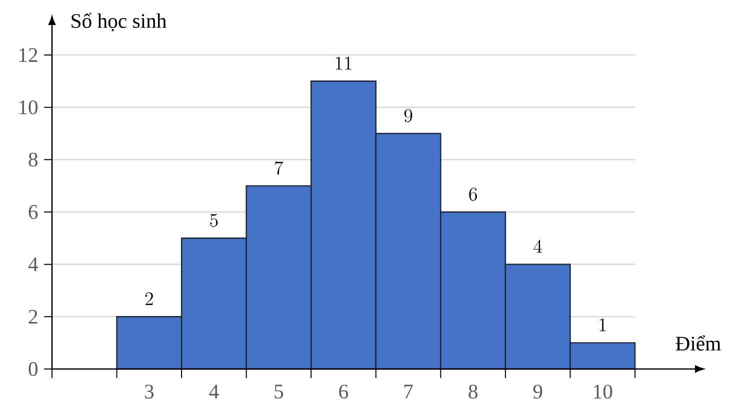 This screenshot has width=729, height=403. Describe the element at coordinates (119, 22) in the screenshot. I see `y-axis-title: Số học sinh` at that location.